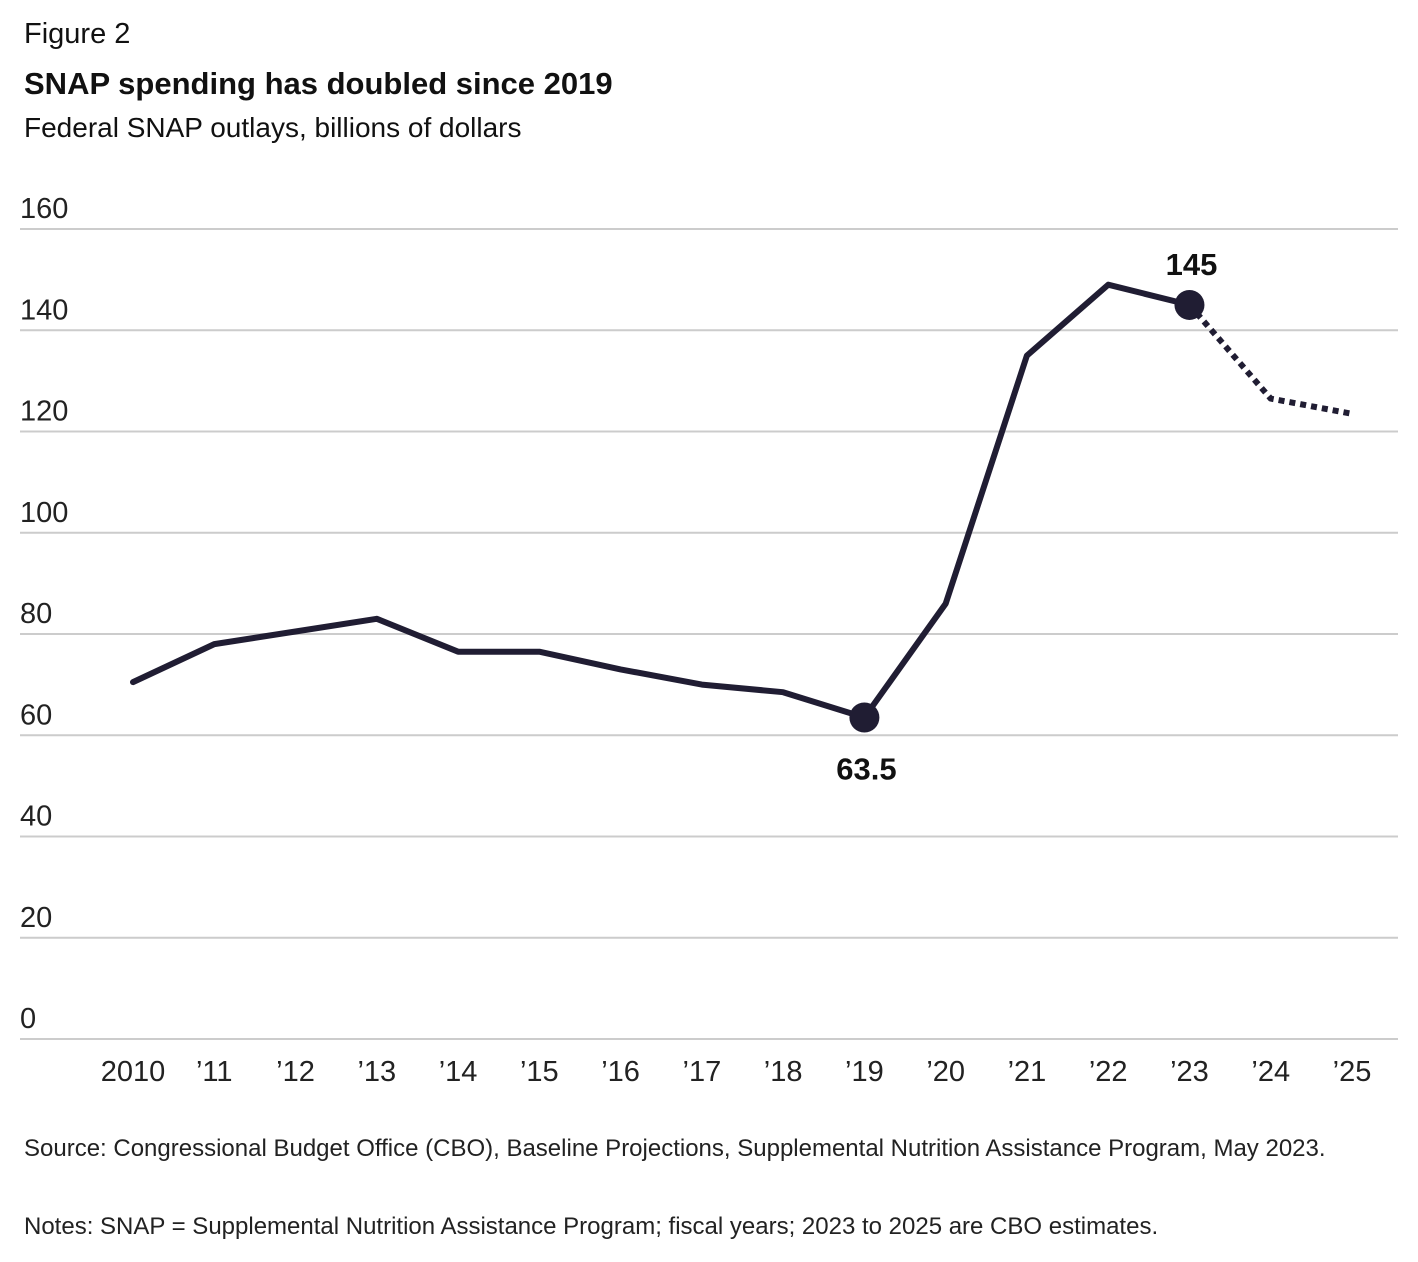 The width and height of the screenshot is (1418, 1262). Describe the element at coordinates (36, 817) in the screenshot. I see `y-tick-label-40: 40` at that location.